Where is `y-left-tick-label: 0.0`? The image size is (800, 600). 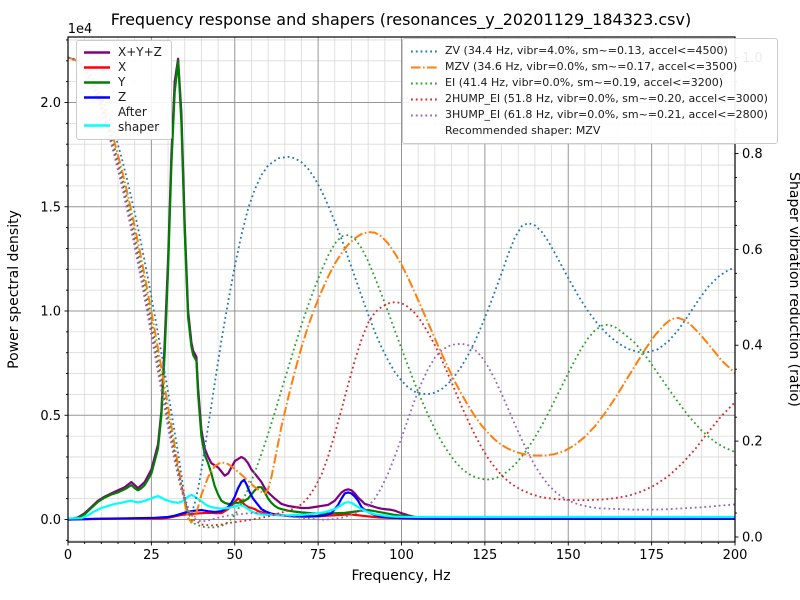 y-left-tick-label: 0.0 is located at coordinates (50, 520).